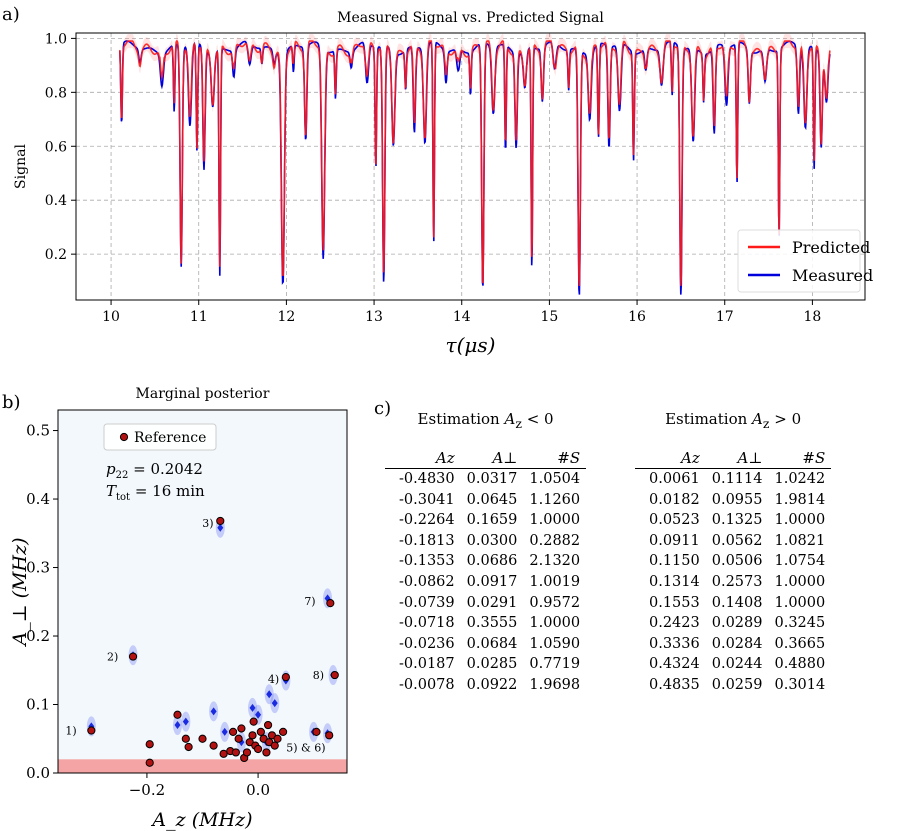 This screenshot has height=831, width=897. I want to click on x-tick-label: −0.2, so click(147, 790).